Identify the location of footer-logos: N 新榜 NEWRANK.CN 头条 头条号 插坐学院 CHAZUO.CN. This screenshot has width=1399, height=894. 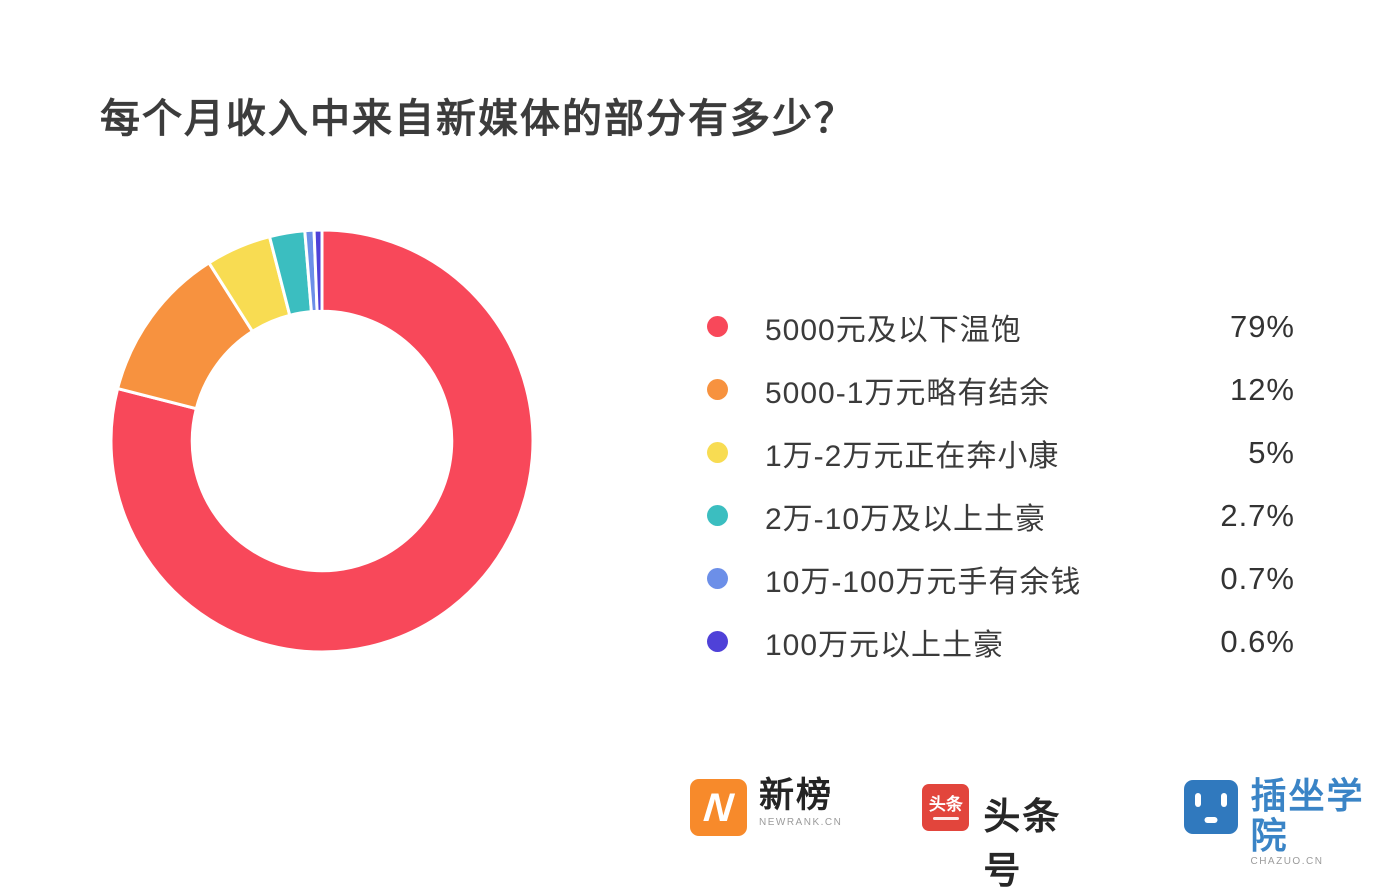
(1044, 835).